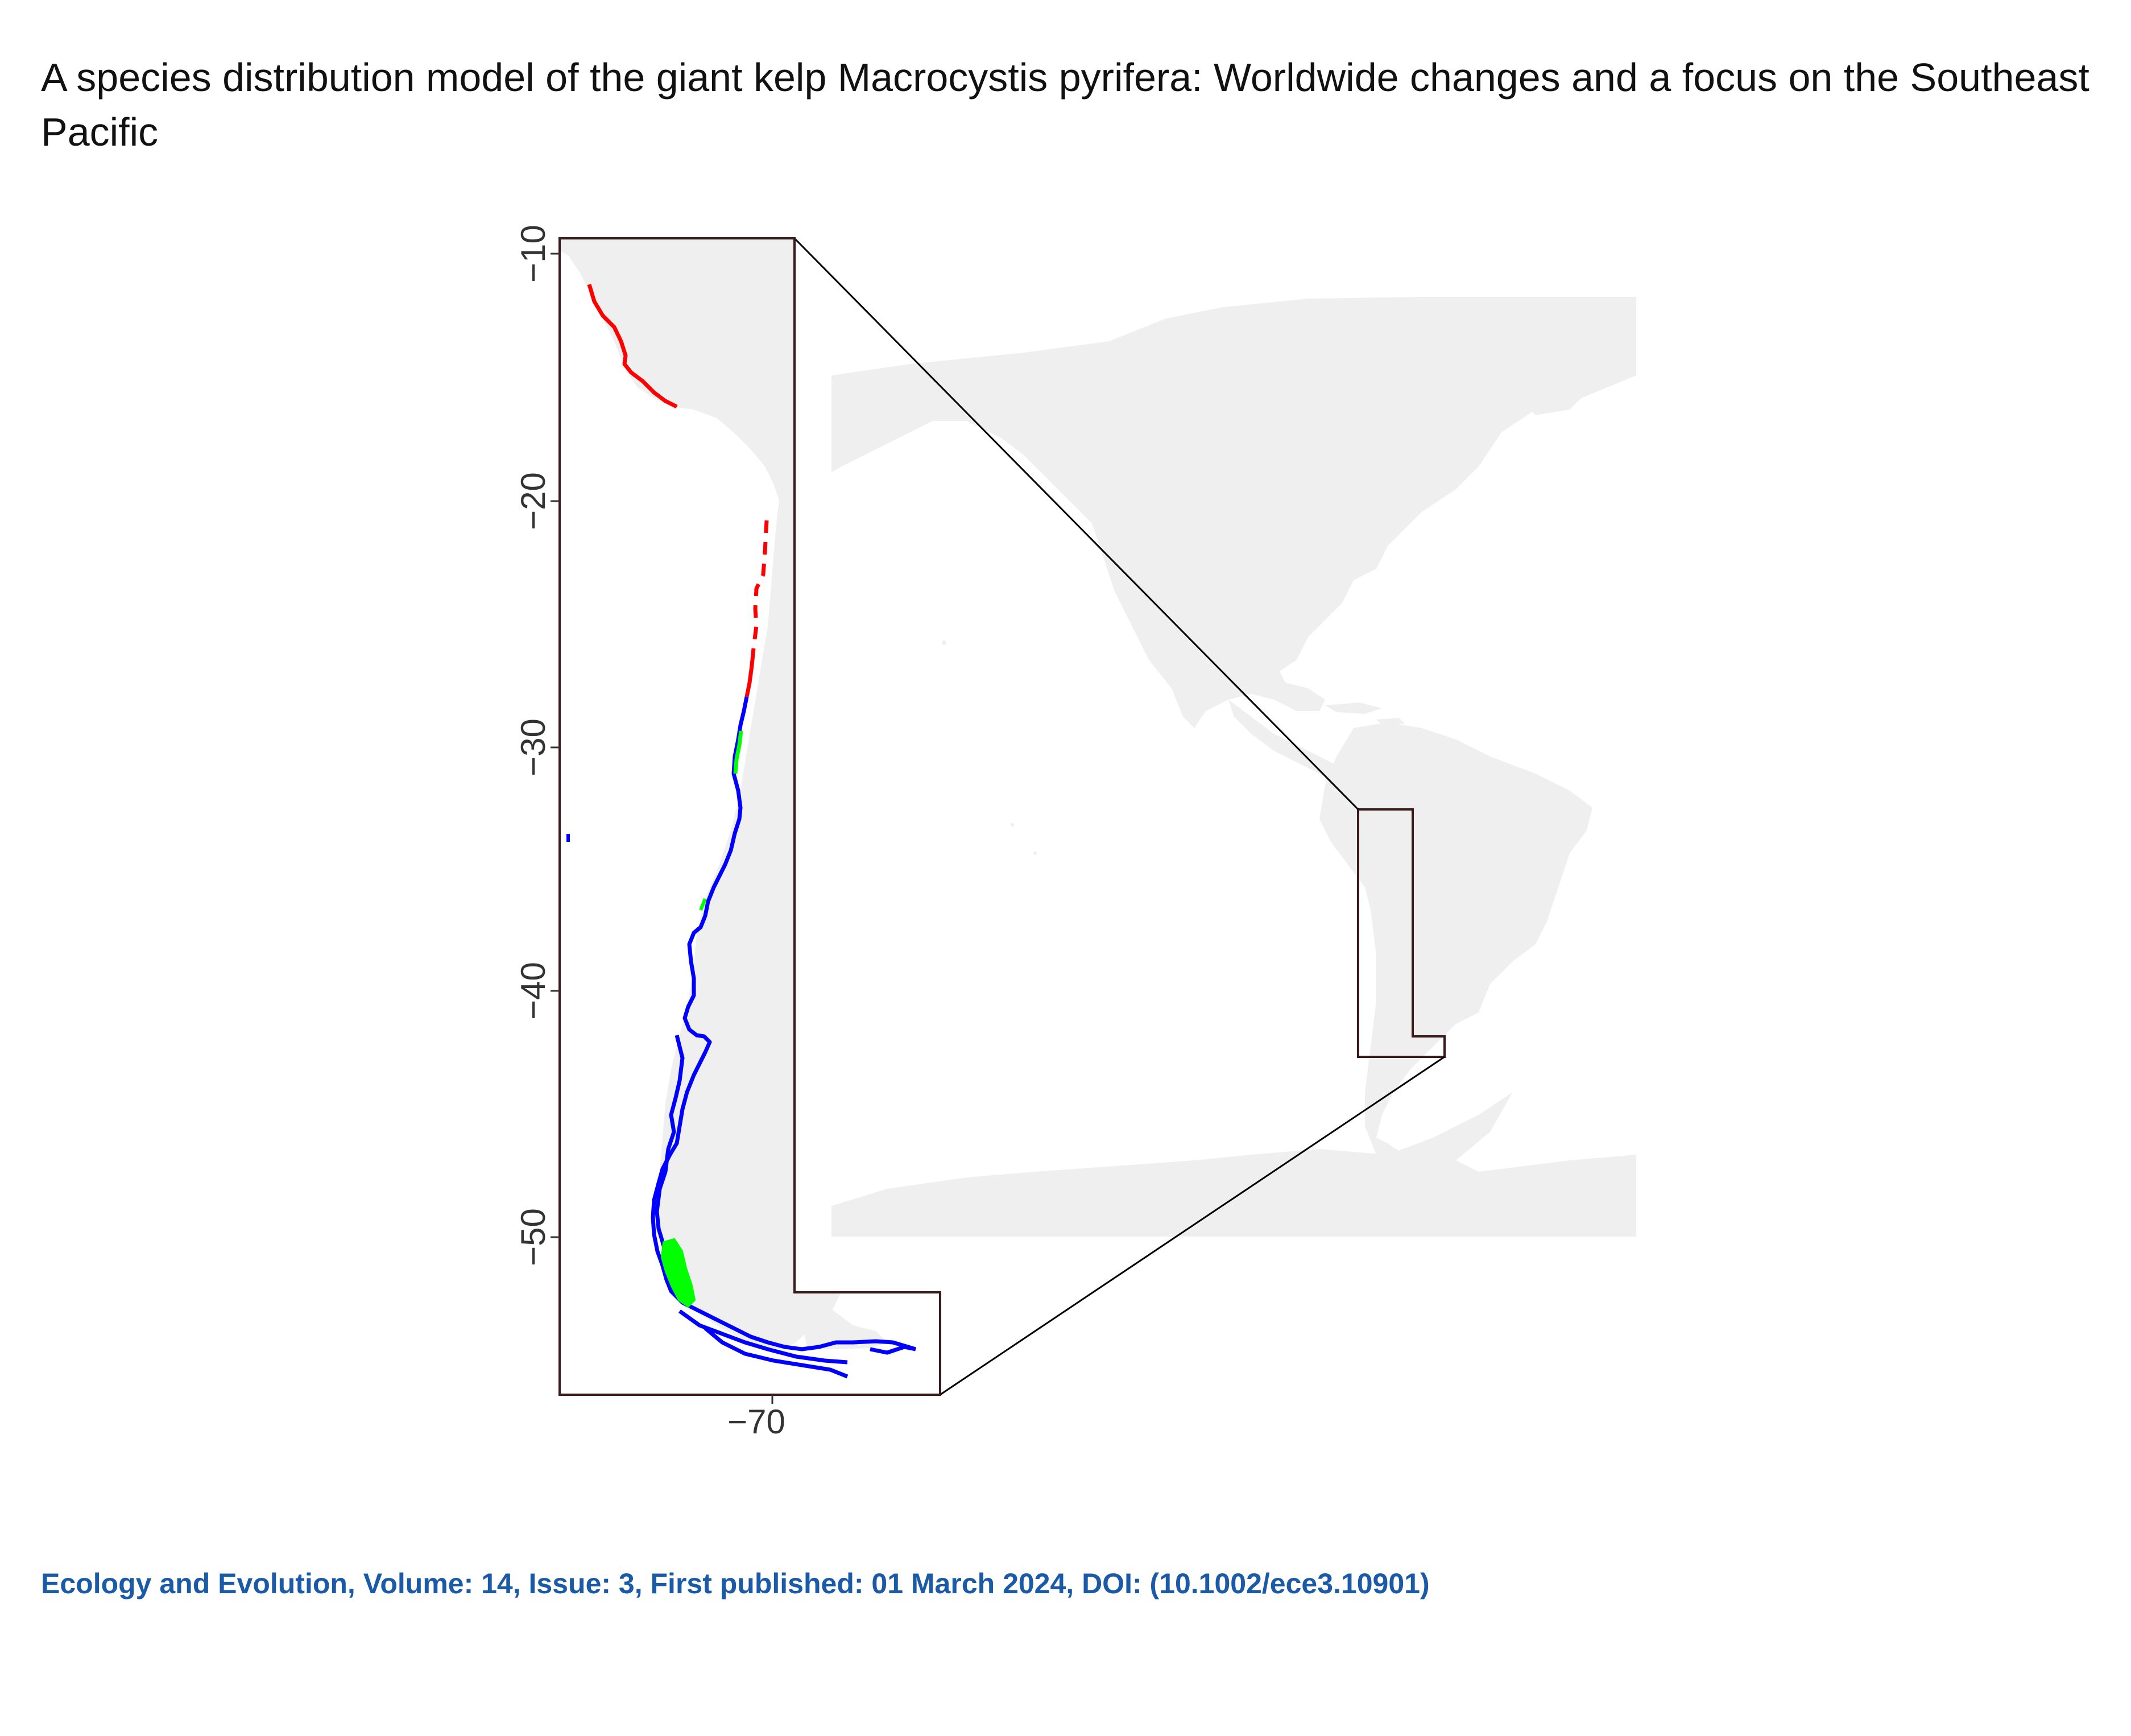  I want to click on y-axis: −10 −20 −30 −40 −50, so click(537, 746).